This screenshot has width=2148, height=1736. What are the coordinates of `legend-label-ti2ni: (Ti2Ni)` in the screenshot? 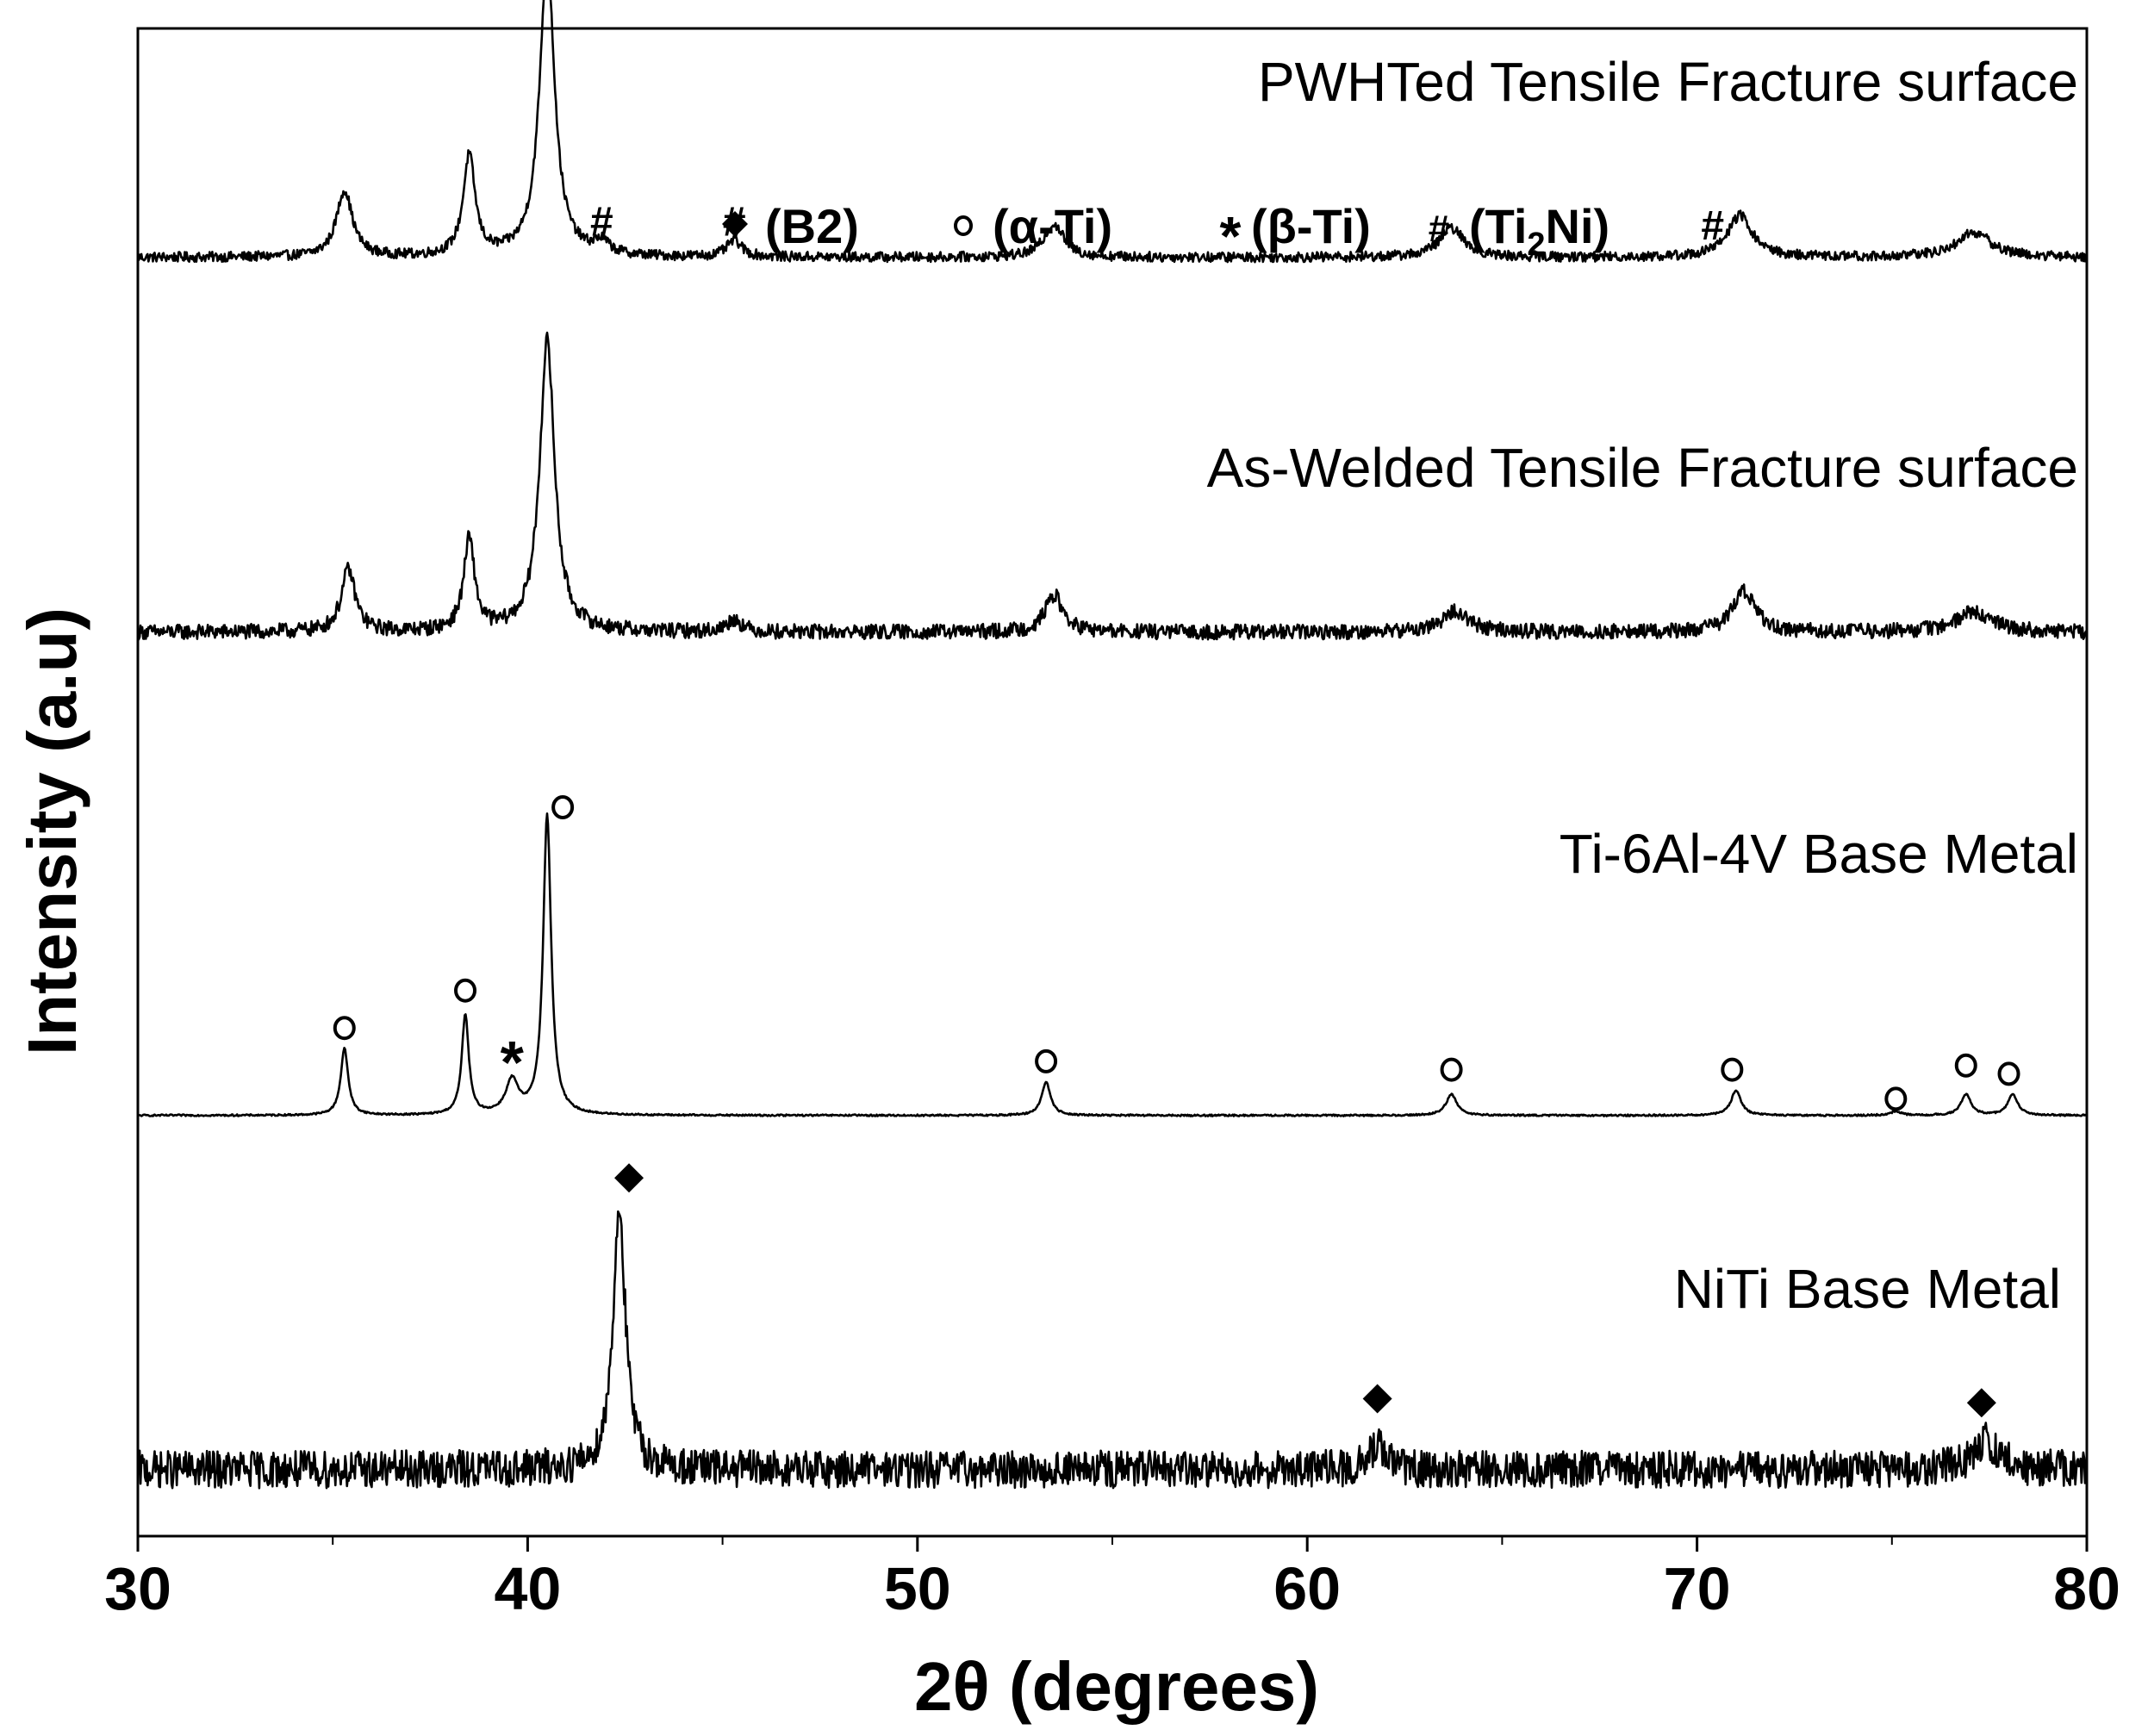 It's located at (1539, 231).